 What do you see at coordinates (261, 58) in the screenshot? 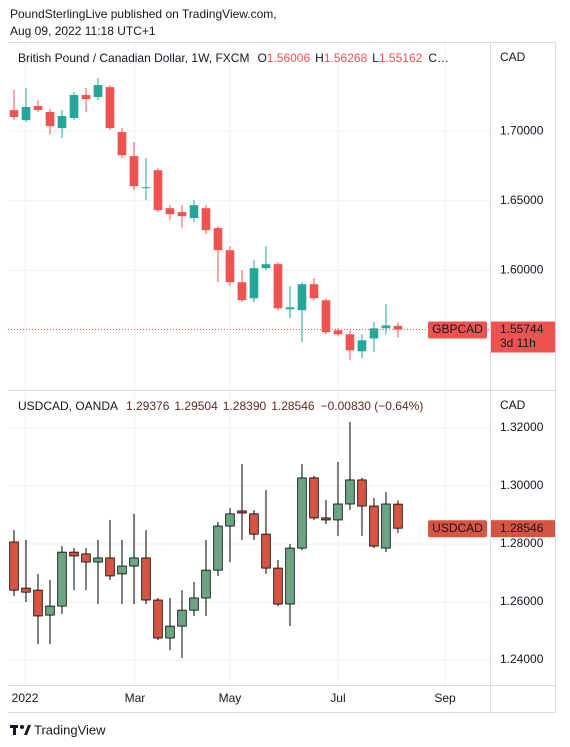
I see `legend-key: O` at bounding box center [261, 58].